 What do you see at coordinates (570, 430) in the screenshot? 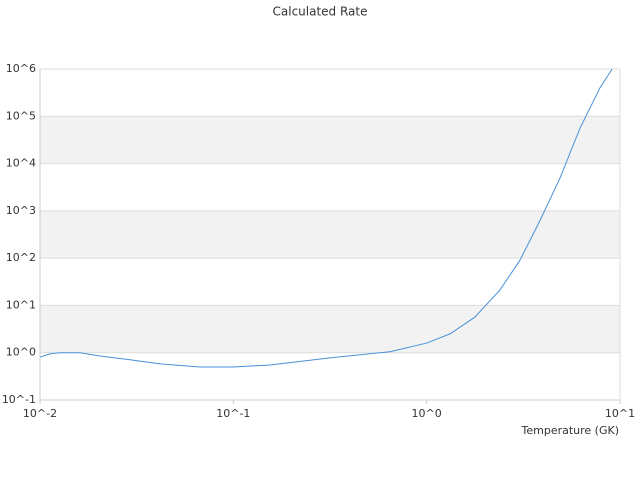
I see `x-axis-label: Temperature (GK)` at bounding box center [570, 430].